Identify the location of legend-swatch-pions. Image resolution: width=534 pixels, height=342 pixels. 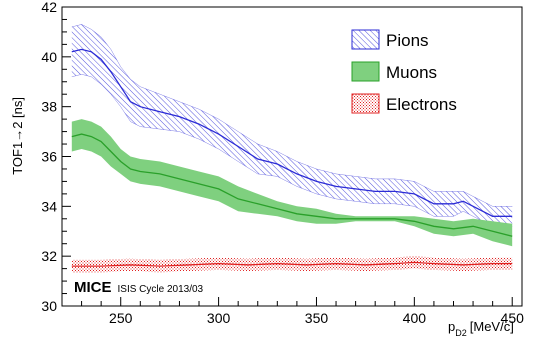
(365, 39).